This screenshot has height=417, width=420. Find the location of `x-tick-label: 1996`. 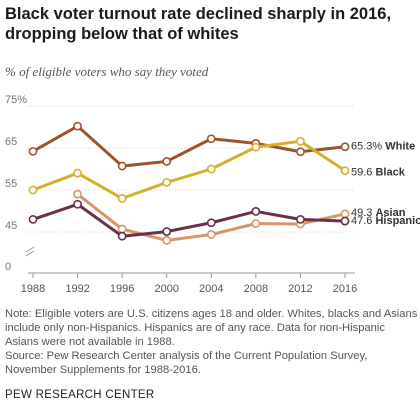

x-tick-label: 1996 is located at coordinates (122, 289).